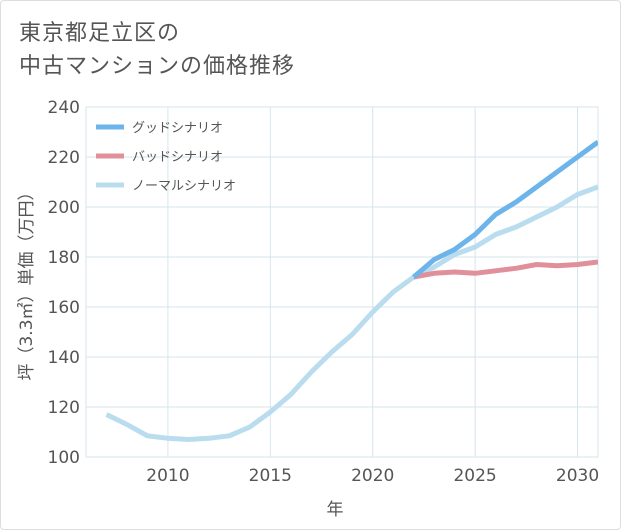 Image resolution: width=621 pixels, height=530 pixels. I want to click on y-tick-label: 160, so click(64, 308).